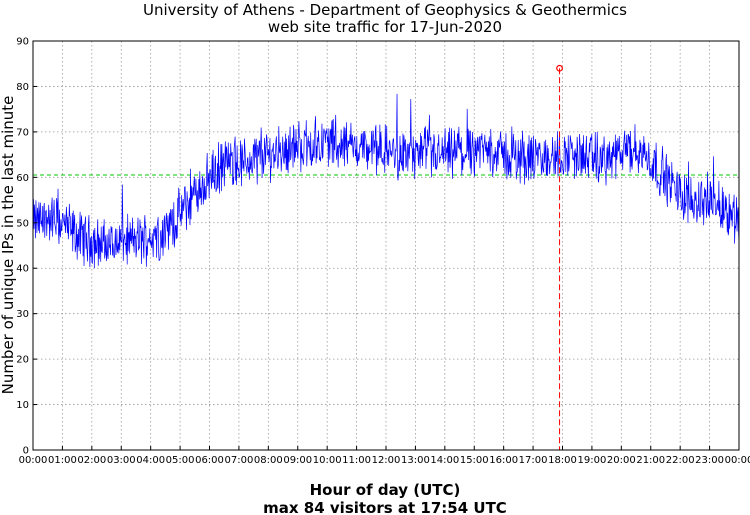  I want to click on y-axis-label: Number of unique IPs in the last minute, so click(8, 245).